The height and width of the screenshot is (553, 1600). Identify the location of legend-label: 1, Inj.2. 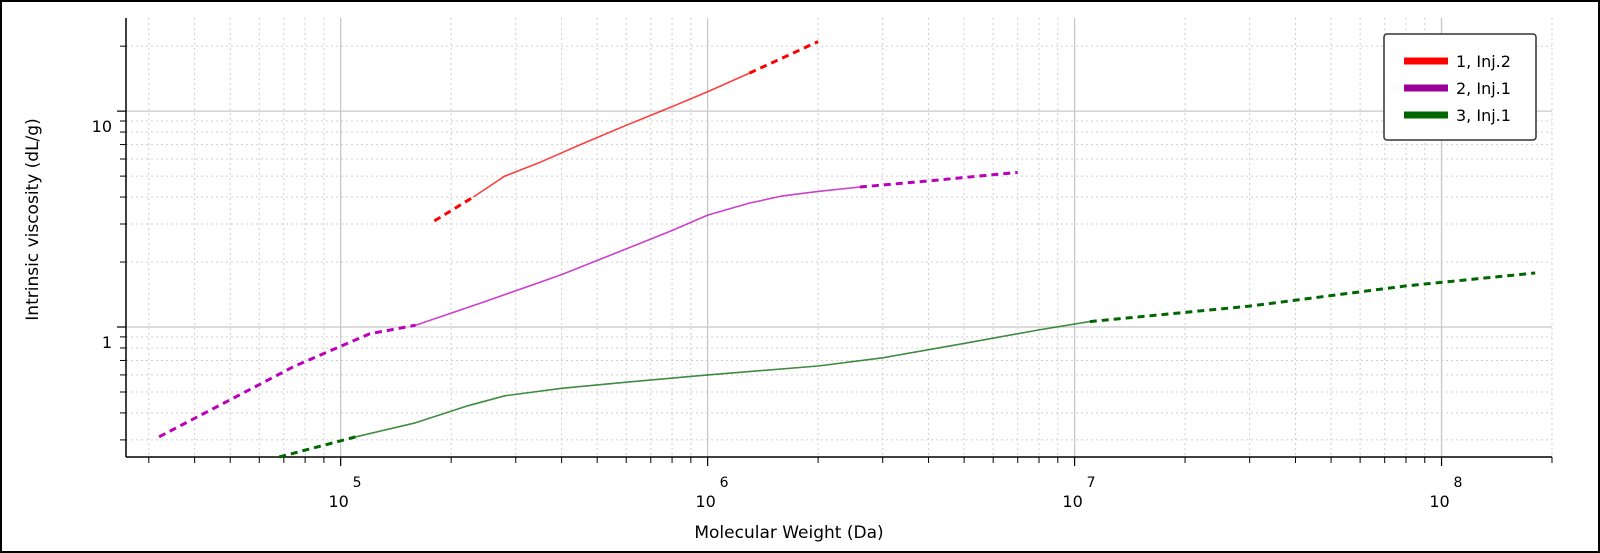
(1483, 61).